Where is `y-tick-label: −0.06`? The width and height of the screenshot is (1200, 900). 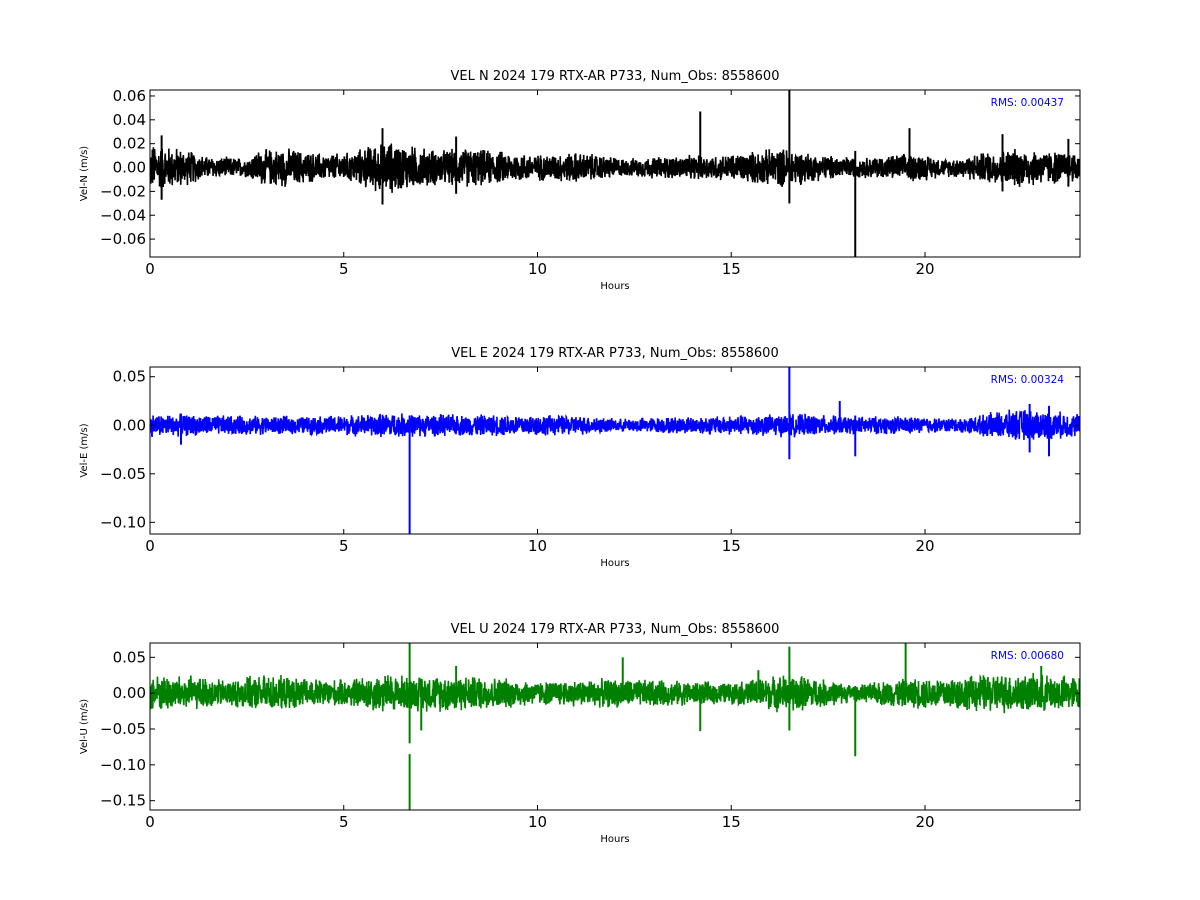
y-tick-label: −0.06 is located at coordinates (123, 239).